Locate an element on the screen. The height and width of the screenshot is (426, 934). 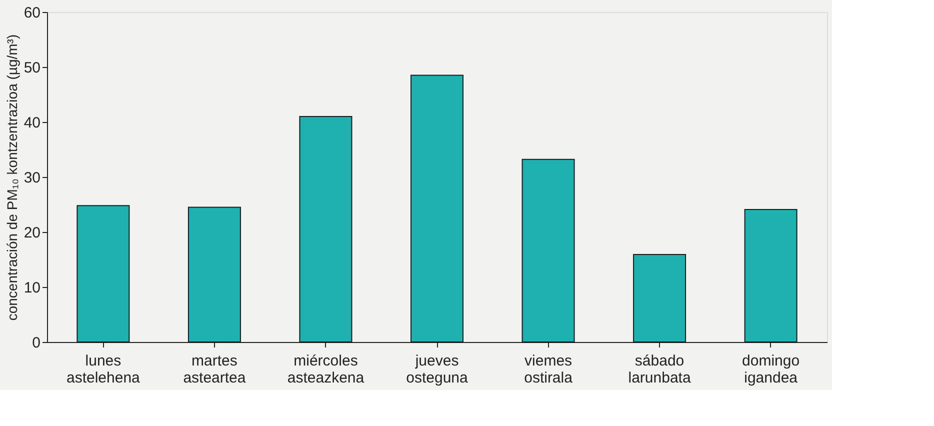
x-tick-label: viemes ostirala is located at coordinates (549, 369).